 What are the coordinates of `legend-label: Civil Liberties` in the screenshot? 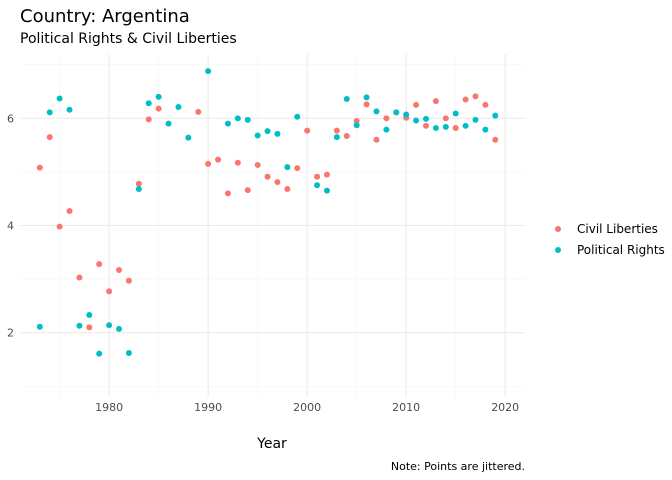 It's located at (617, 229).